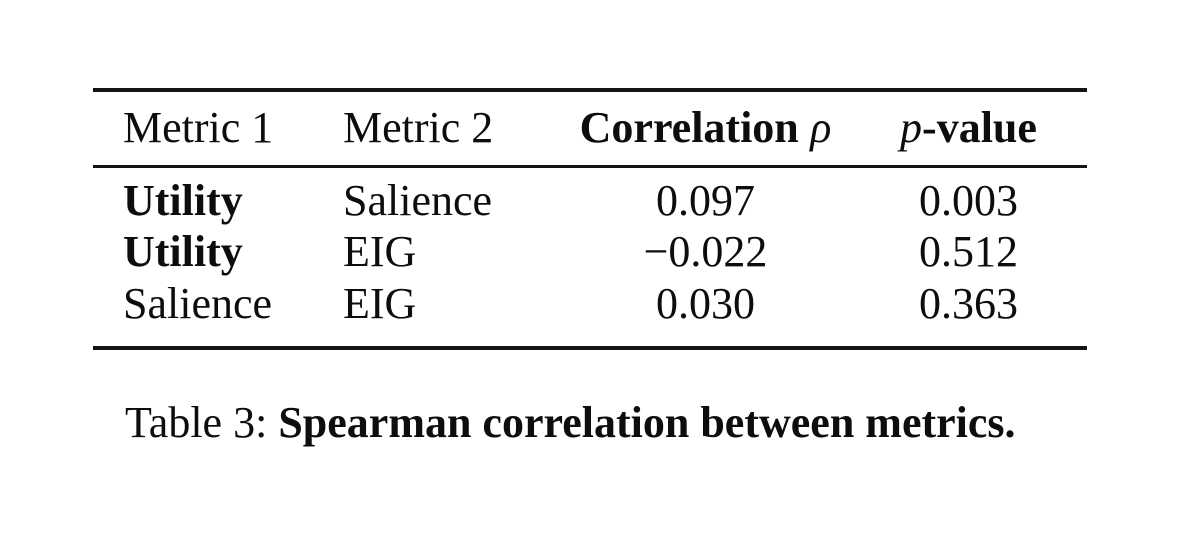  What do you see at coordinates (590, 196) in the screenshot?
I see `table-row: Utility Salience 0.097 0.003` at bounding box center [590, 196].